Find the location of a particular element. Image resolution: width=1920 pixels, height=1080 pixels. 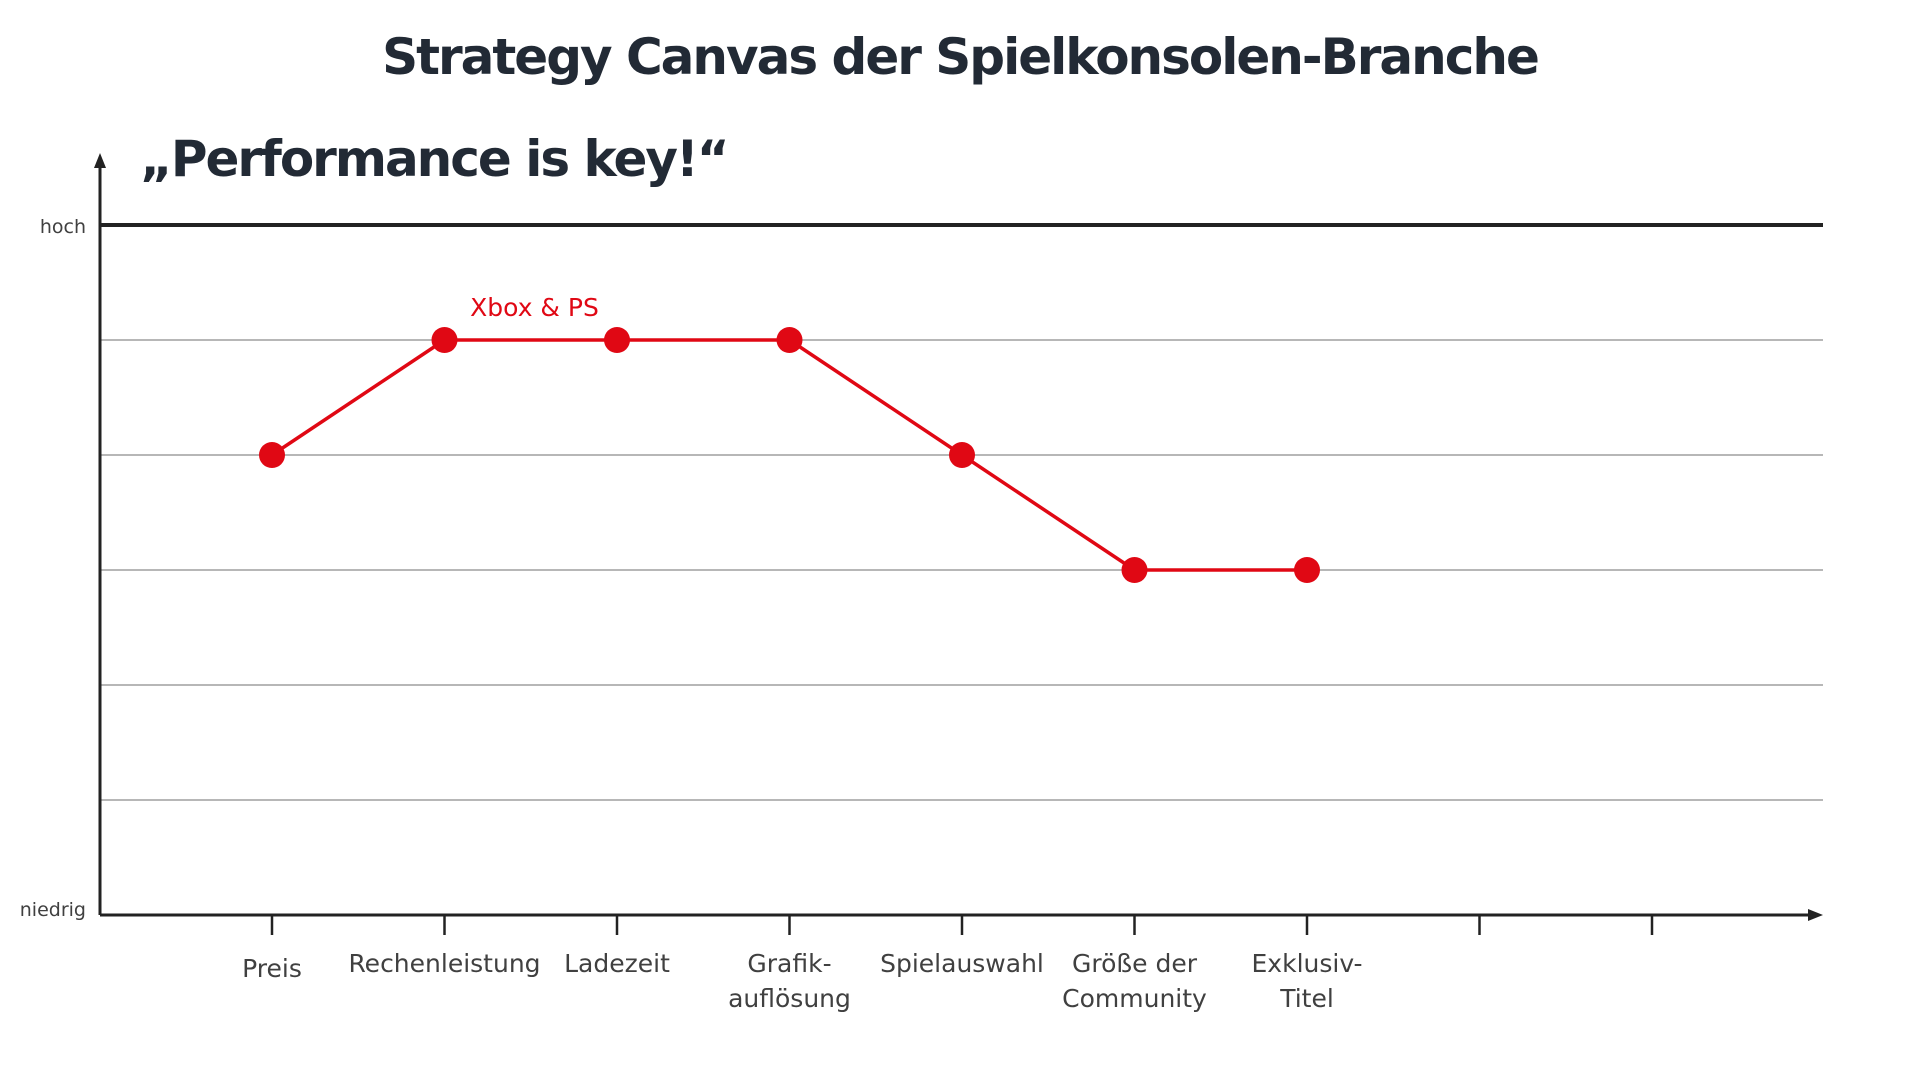

x-tick-label-5: Spielauswahl is located at coordinates (962, 963).